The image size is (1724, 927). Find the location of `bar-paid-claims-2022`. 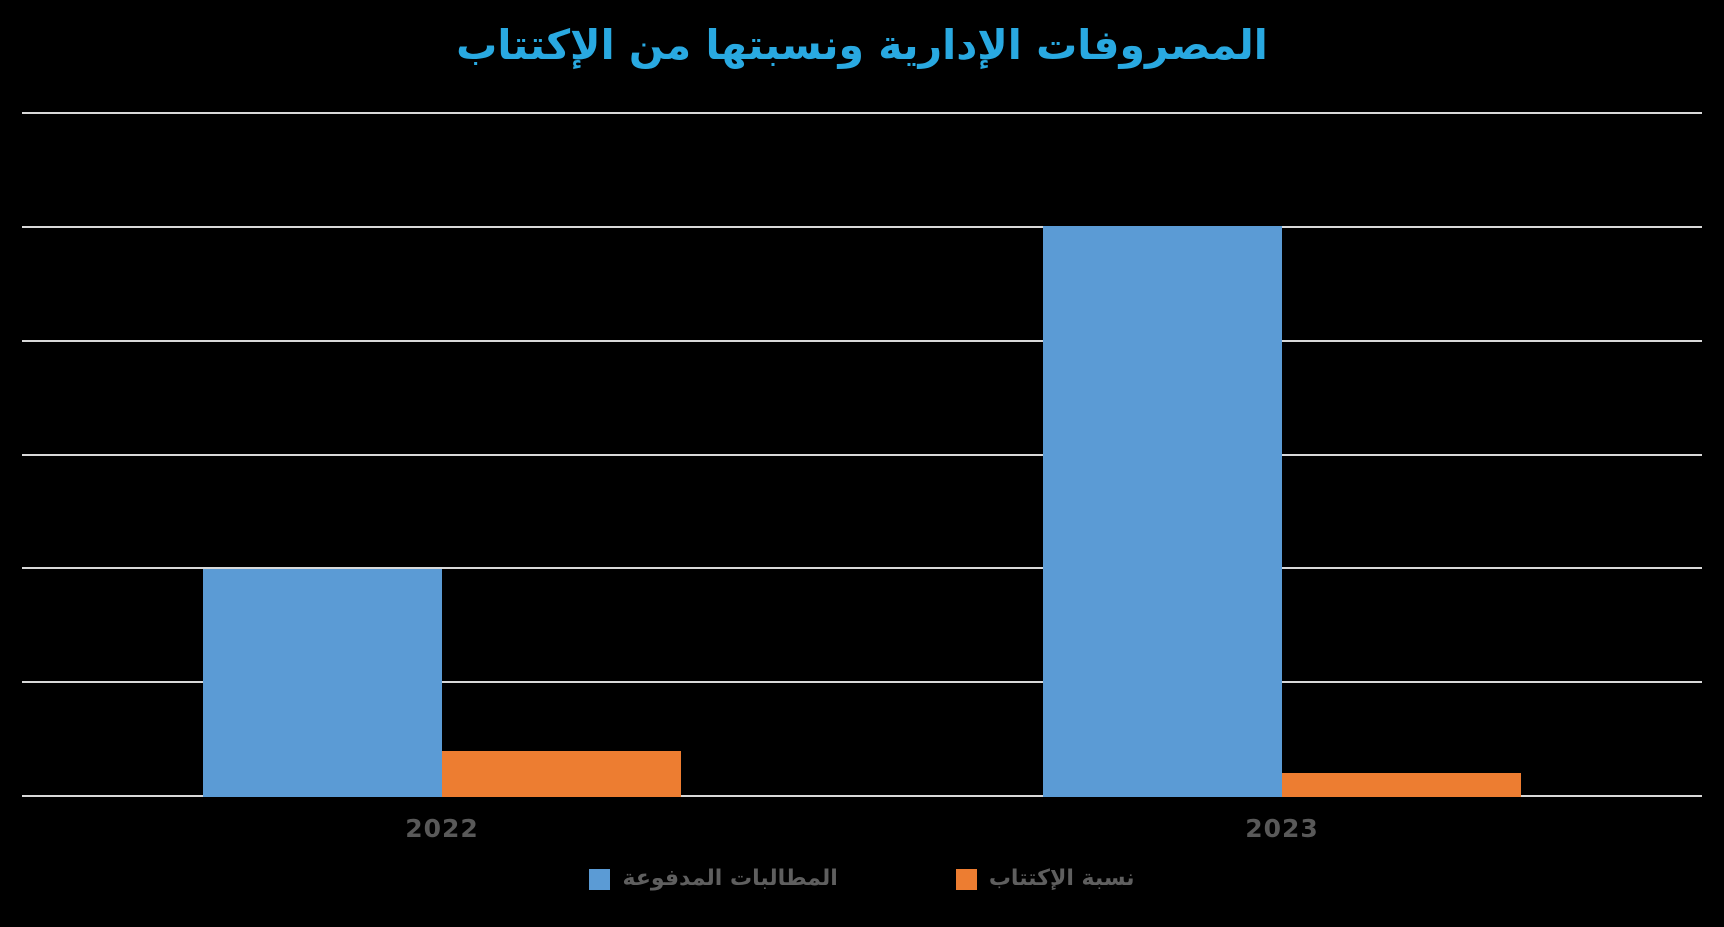

bar-paid-claims-2022 is located at coordinates (322, 683).